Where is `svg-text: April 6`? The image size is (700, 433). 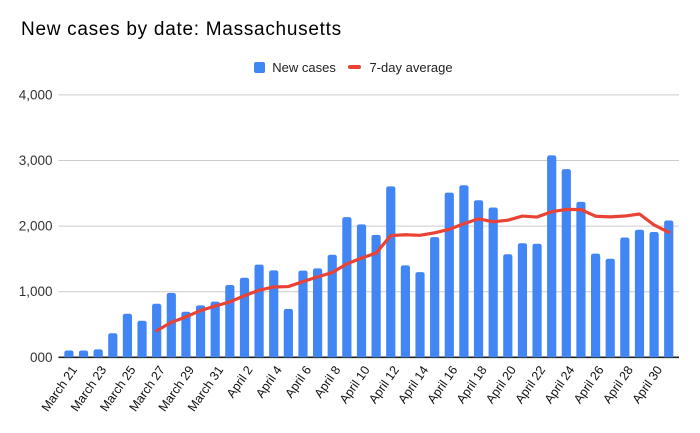 svg-text: April 6 is located at coordinates (298, 381).